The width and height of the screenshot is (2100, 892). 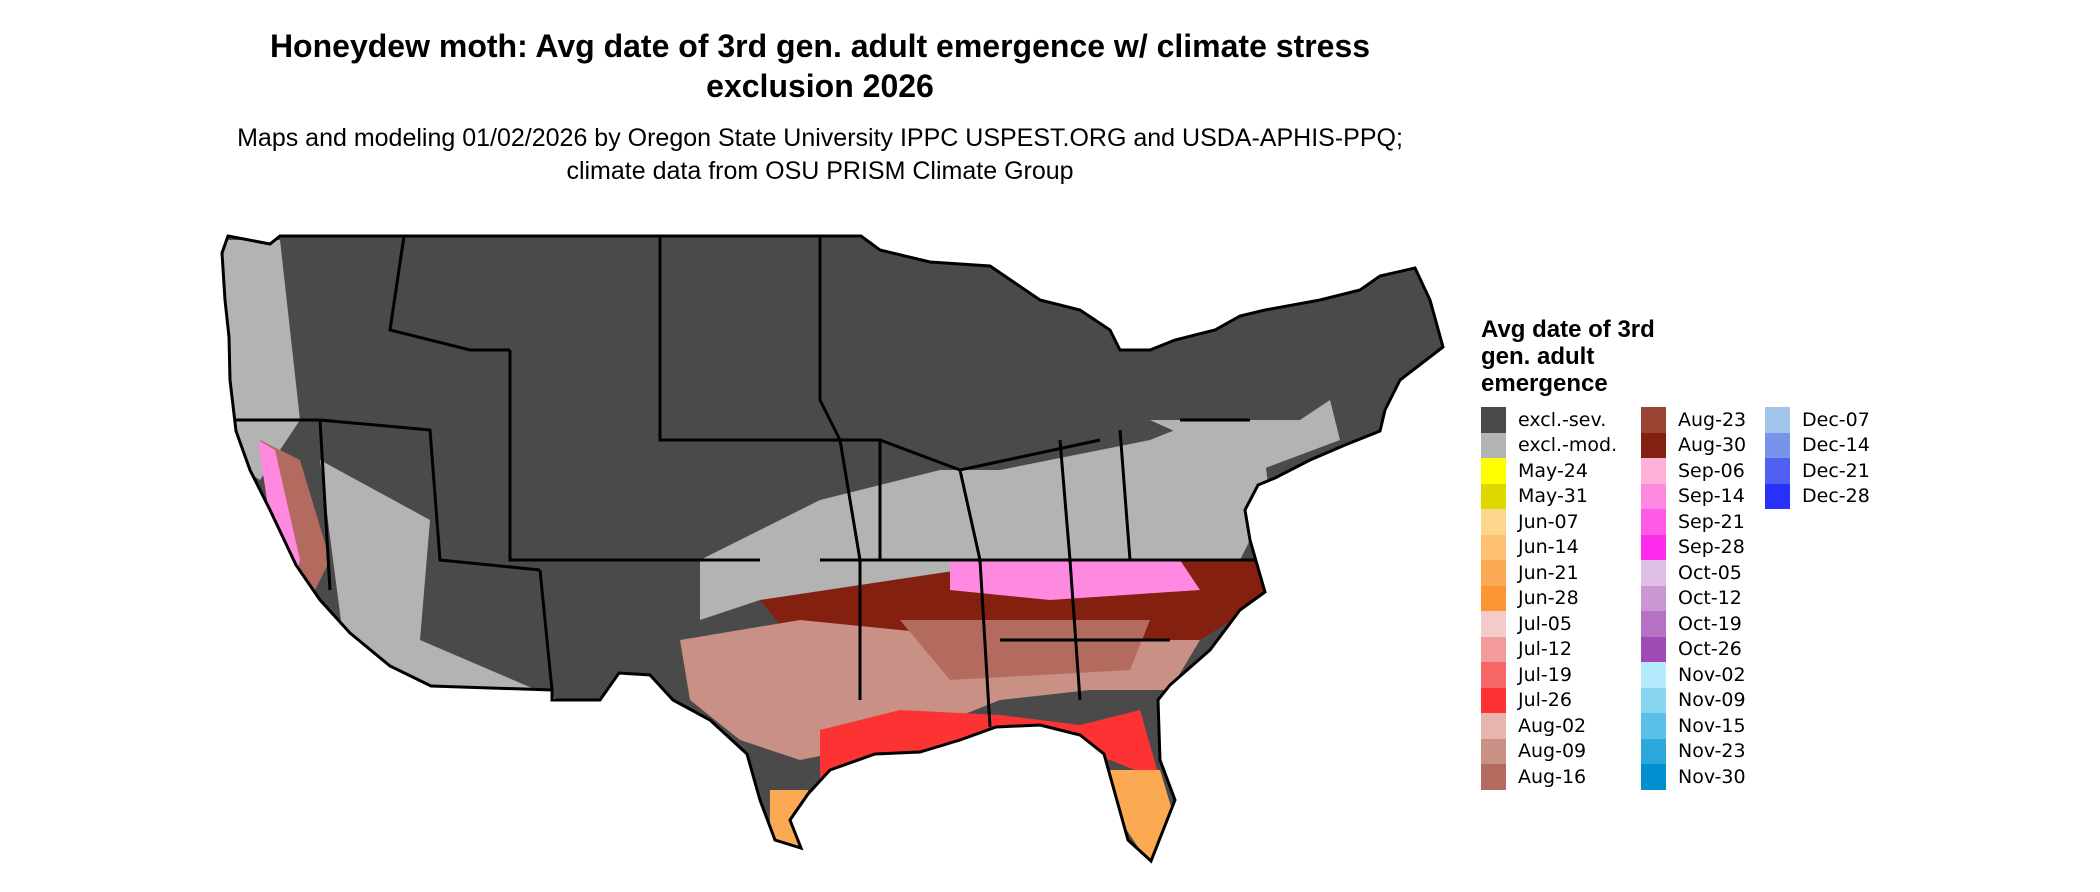 I want to click on legend-label: Jul-12, so click(x=1545, y=649).